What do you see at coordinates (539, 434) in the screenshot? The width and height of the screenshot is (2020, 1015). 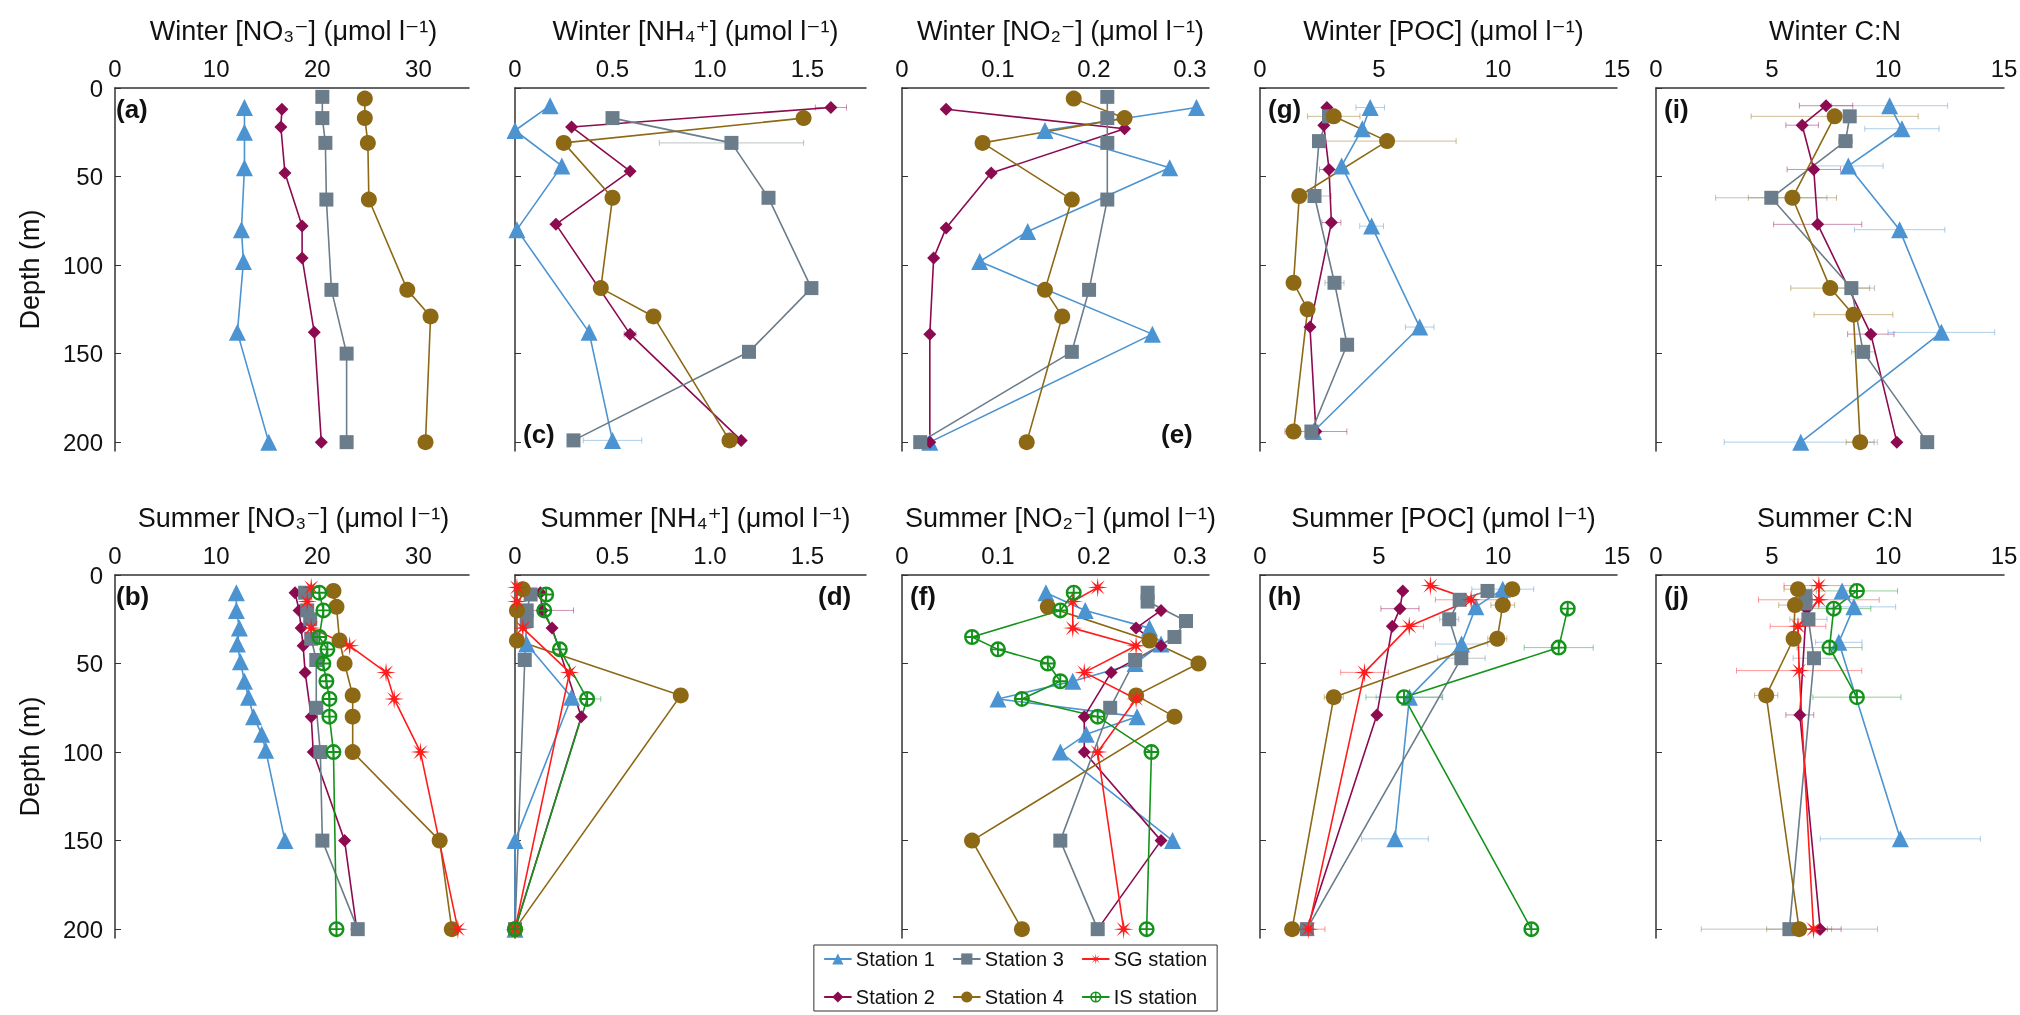 I see `annotation: (c)` at bounding box center [539, 434].